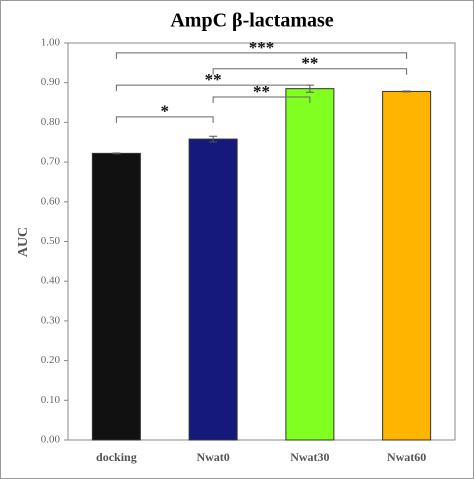 The image size is (474, 479). I want to click on chart-title: AmpC β-lactamase, so click(251, 21).